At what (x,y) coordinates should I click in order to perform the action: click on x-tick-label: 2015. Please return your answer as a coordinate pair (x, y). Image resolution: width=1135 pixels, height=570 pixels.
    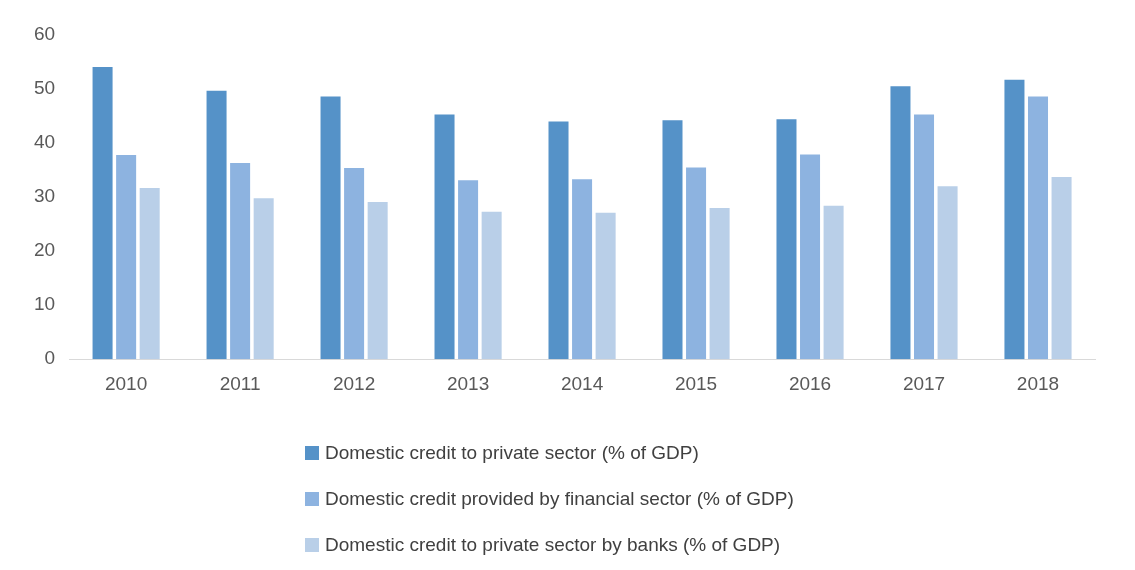
    Looking at the image, I should click on (696, 383).